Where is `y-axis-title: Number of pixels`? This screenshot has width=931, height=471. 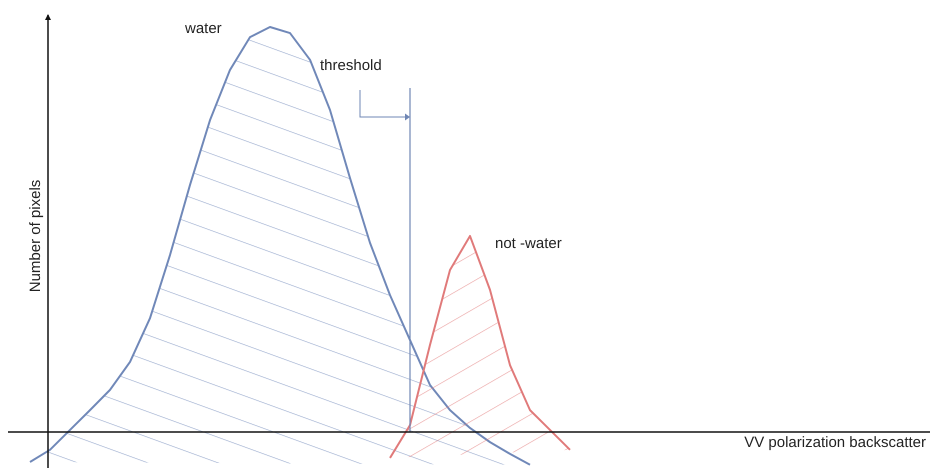
y-axis-title: Number of pixels is located at coordinates (35, 236).